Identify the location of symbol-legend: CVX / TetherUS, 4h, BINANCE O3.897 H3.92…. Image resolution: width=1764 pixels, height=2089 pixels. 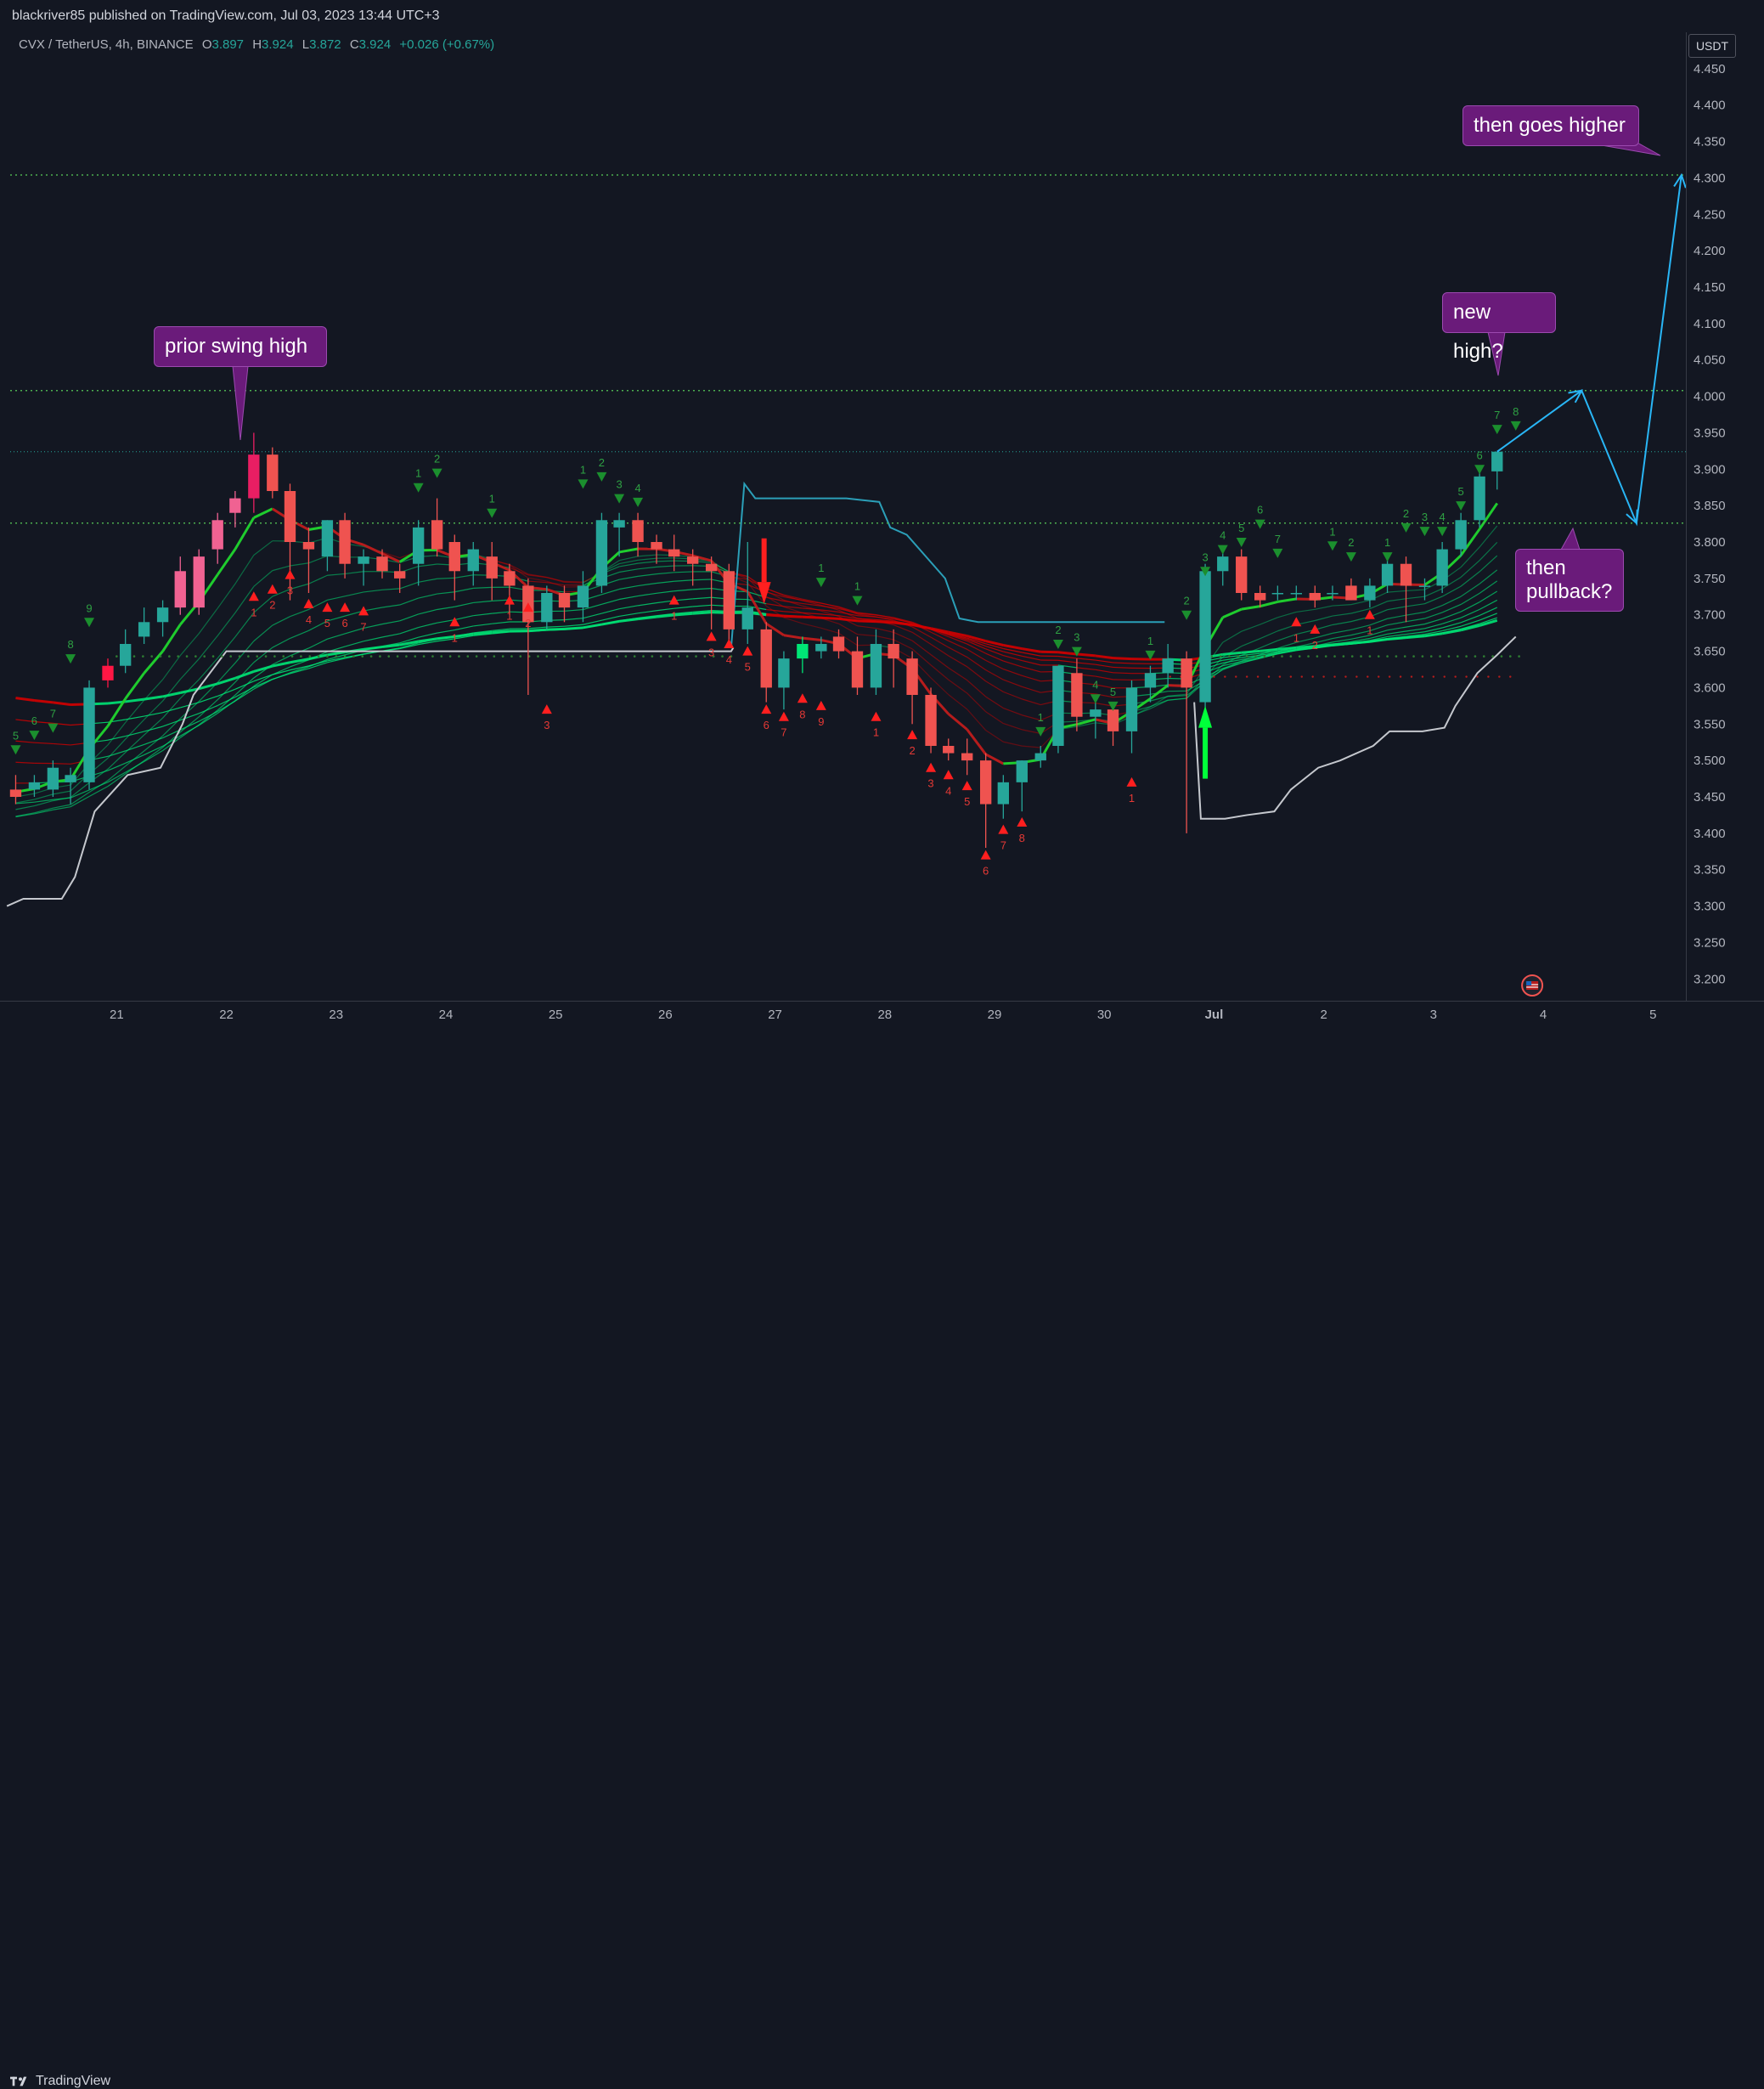
(257, 44).